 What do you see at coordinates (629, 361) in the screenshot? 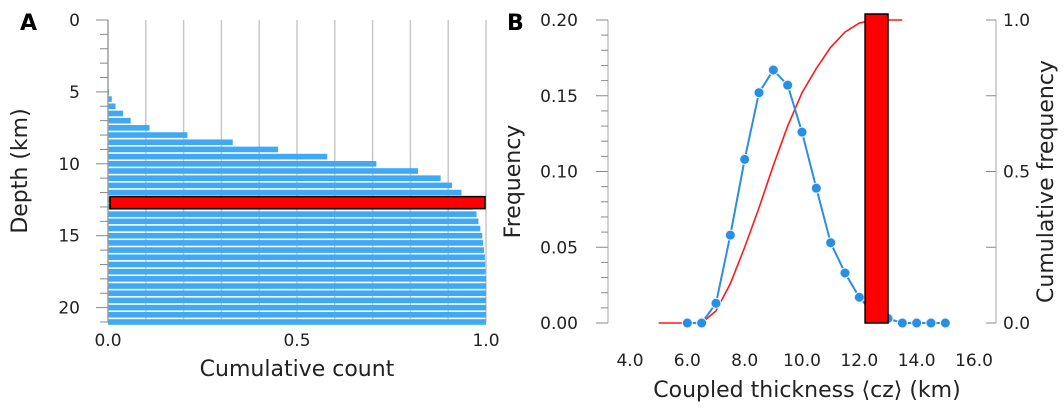
I see `x-tick-label: 4.0` at bounding box center [629, 361].